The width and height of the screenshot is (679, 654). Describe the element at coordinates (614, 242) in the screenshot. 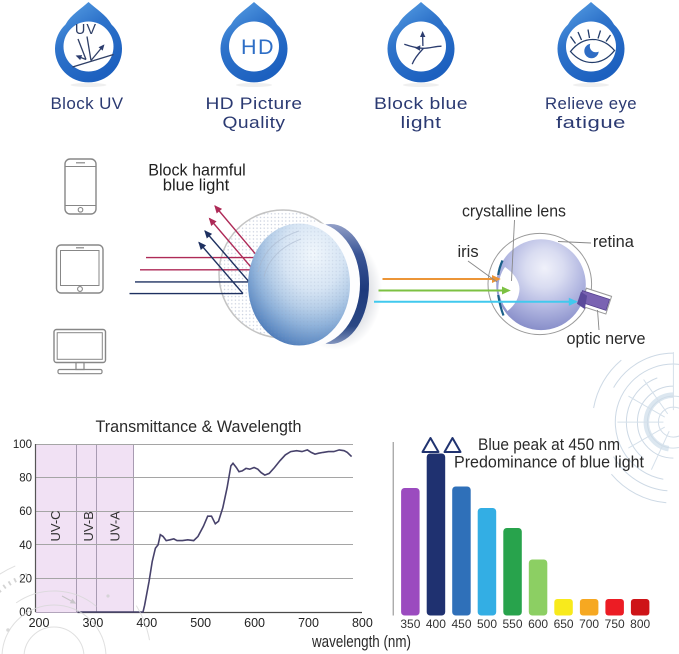

I see `svg-text: retina` at that location.